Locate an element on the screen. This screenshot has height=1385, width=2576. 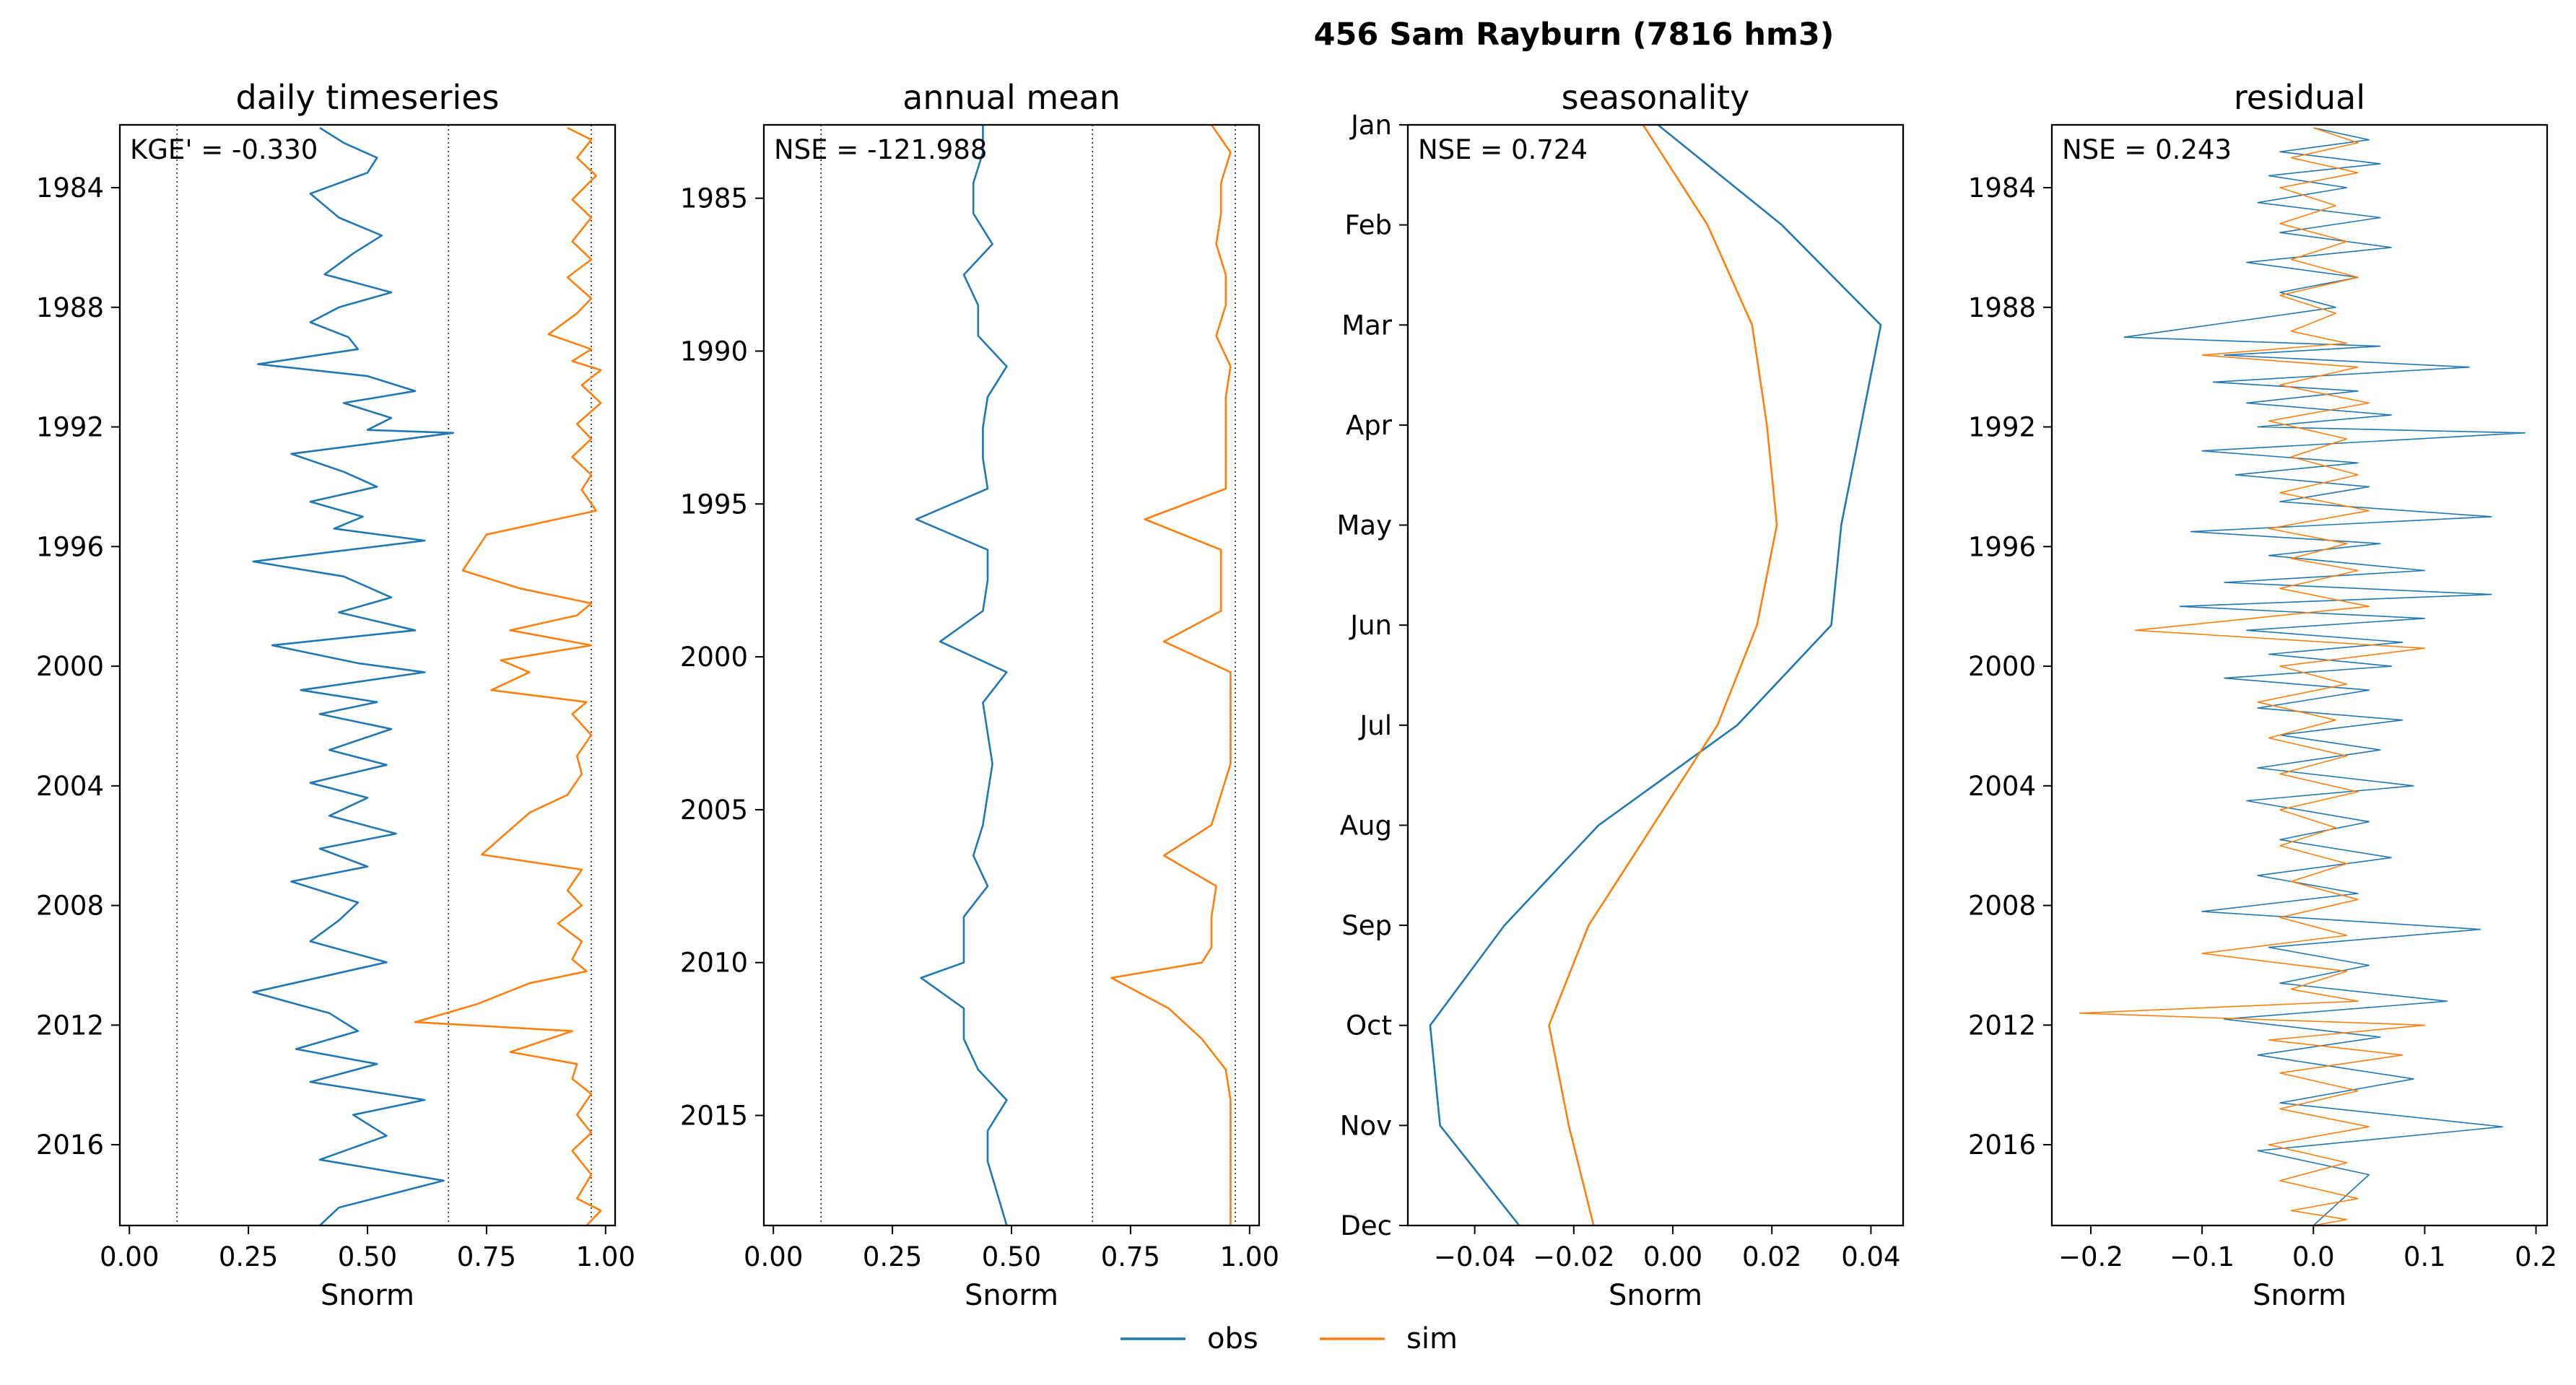
panel-title: daily timeseries is located at coordinates (368, 97).